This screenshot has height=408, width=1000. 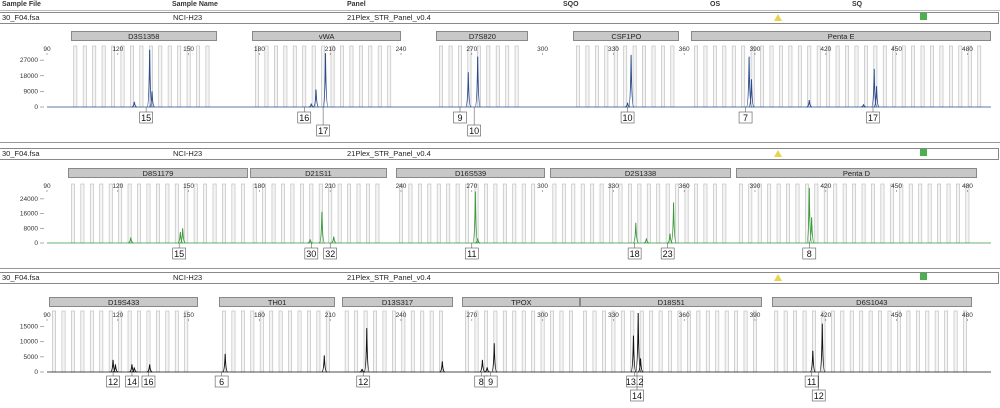 I want to click on locus-penta-d: Penta D, so click(x=856, y=173).